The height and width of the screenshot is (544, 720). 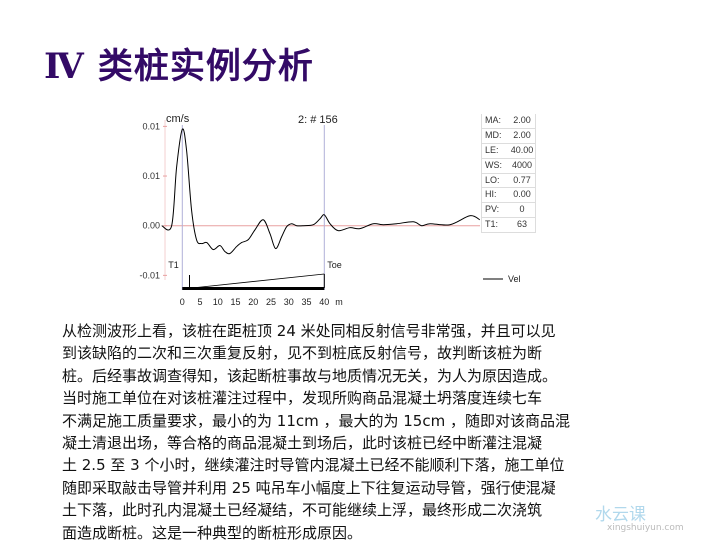 What do you see at coordinates (645, 528) in the screenshot?
I see `watermark-url: xingshuiyun.com` at bounding box center [645, 528].